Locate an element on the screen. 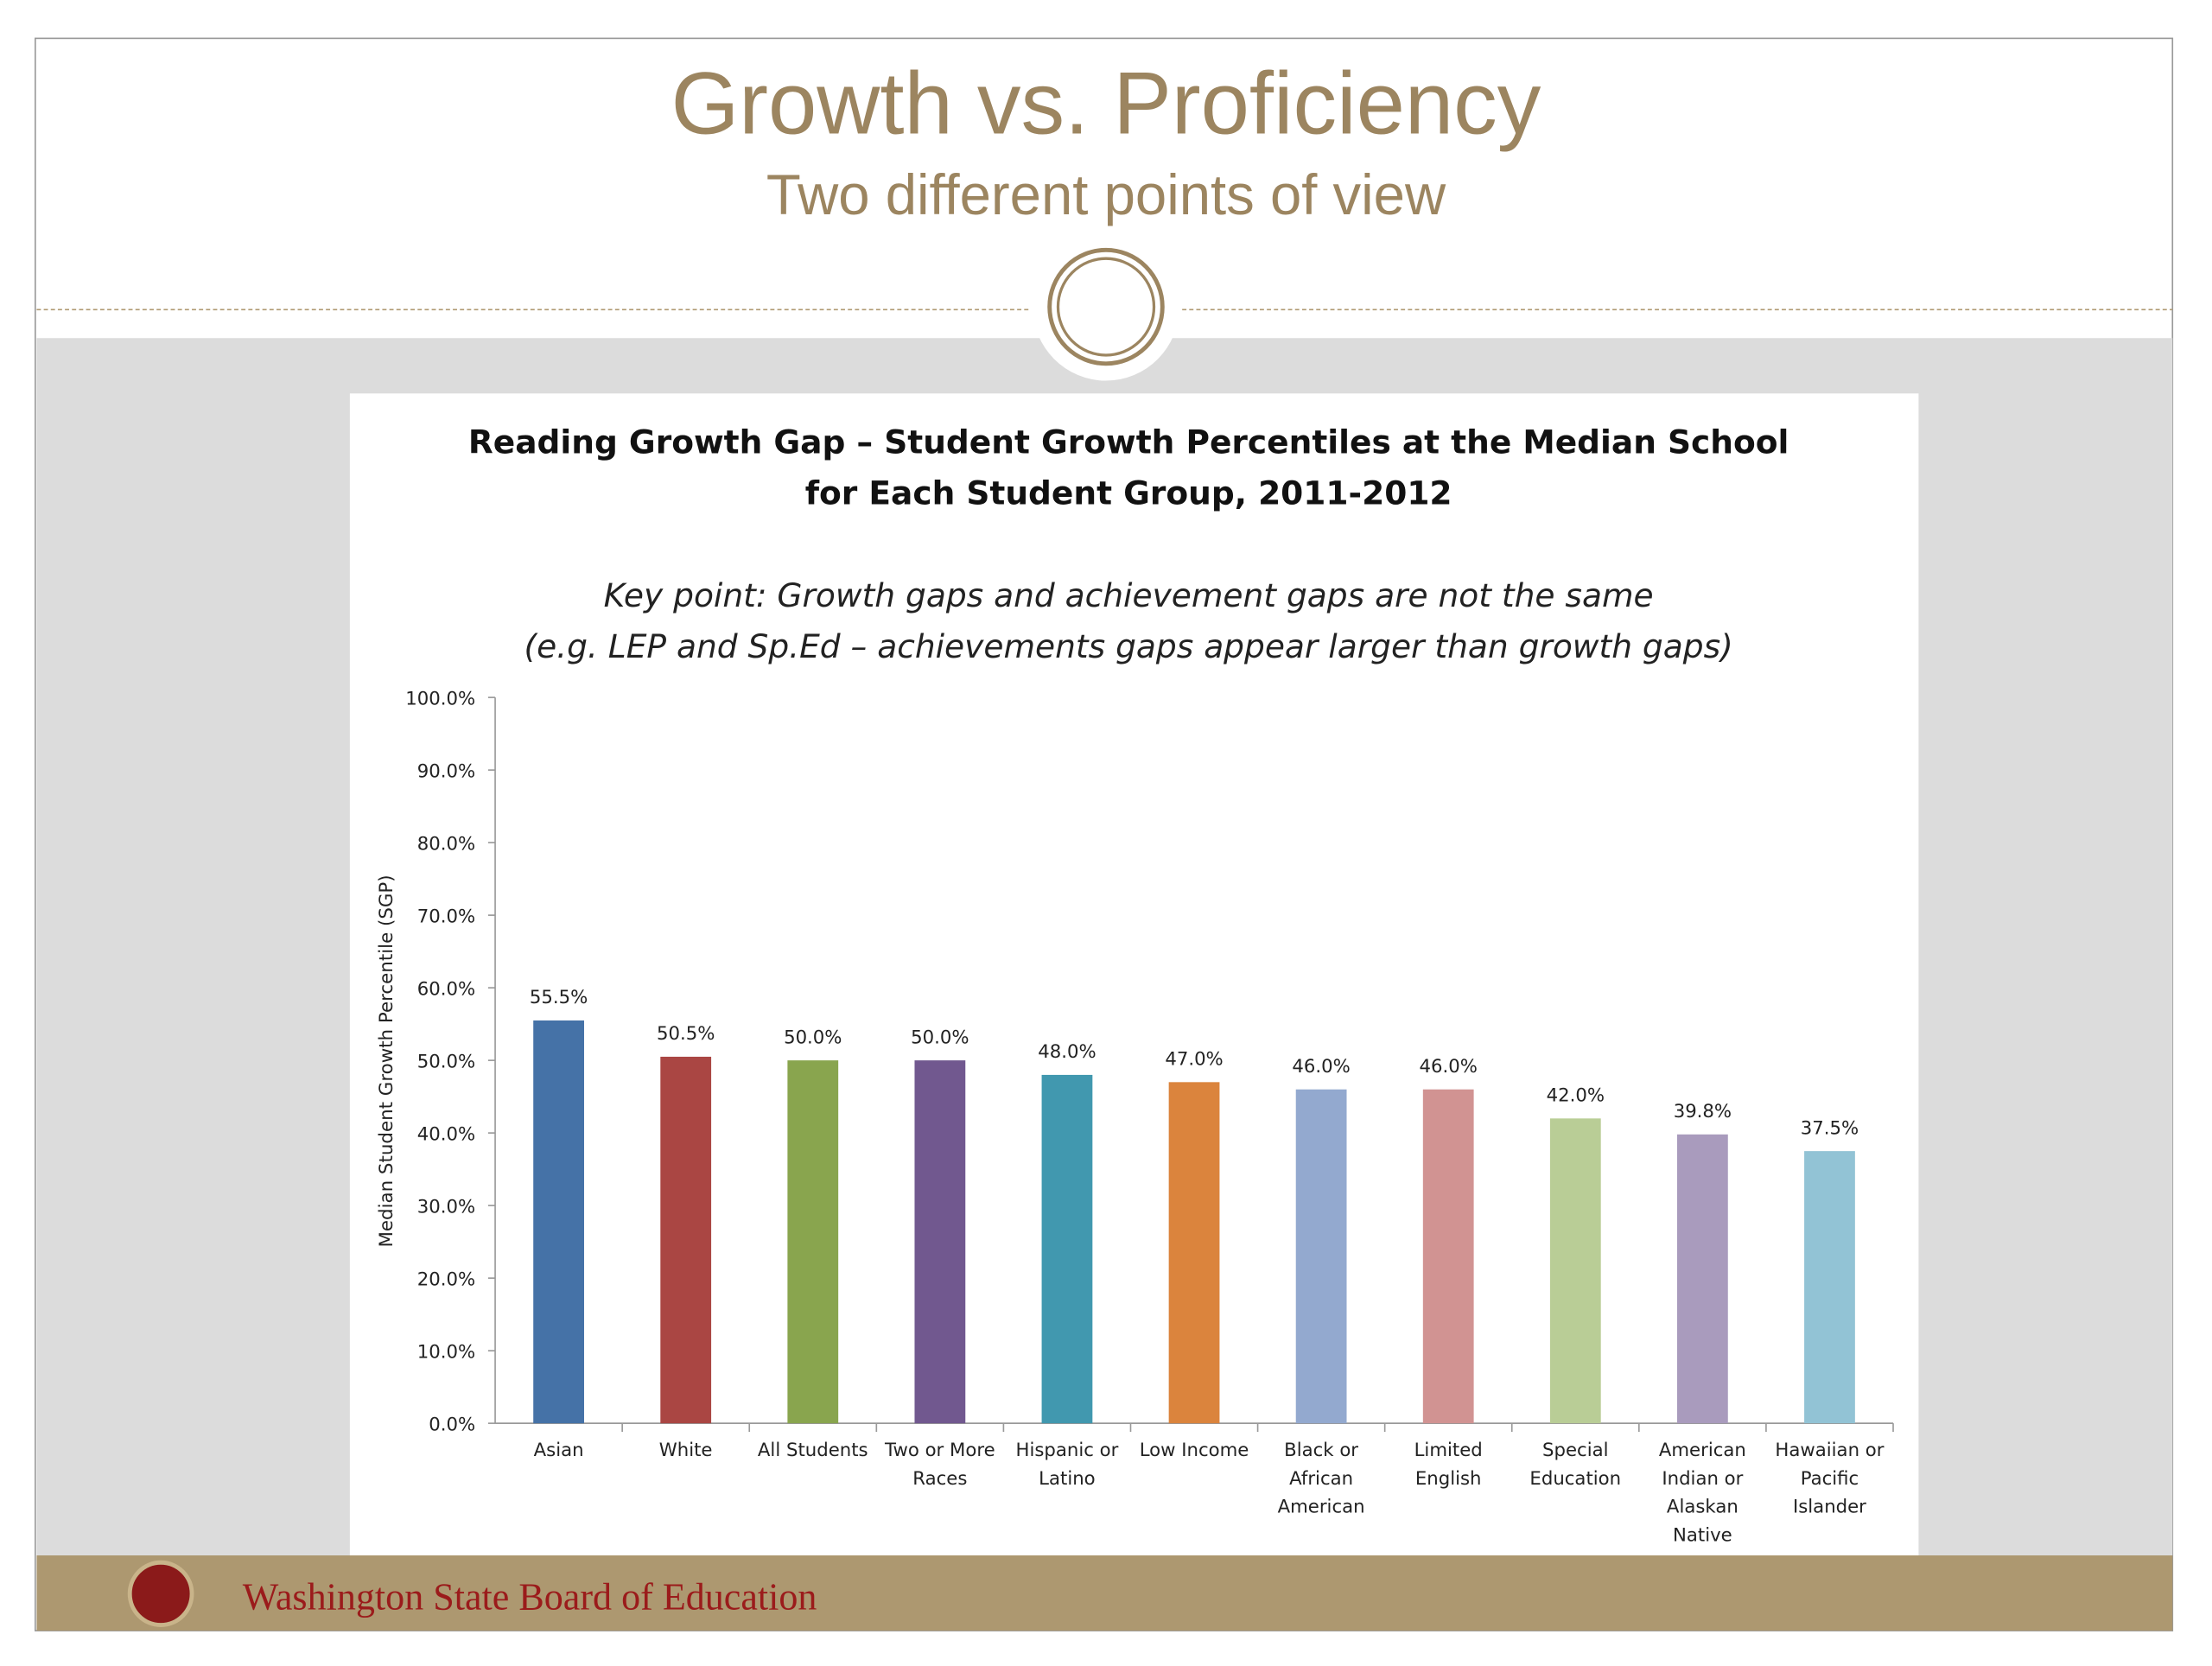 The width and height of the screenshot is (2212, 1666). x-tick-label: Hispanic or Latino is located at coordinates (1067, 1466).